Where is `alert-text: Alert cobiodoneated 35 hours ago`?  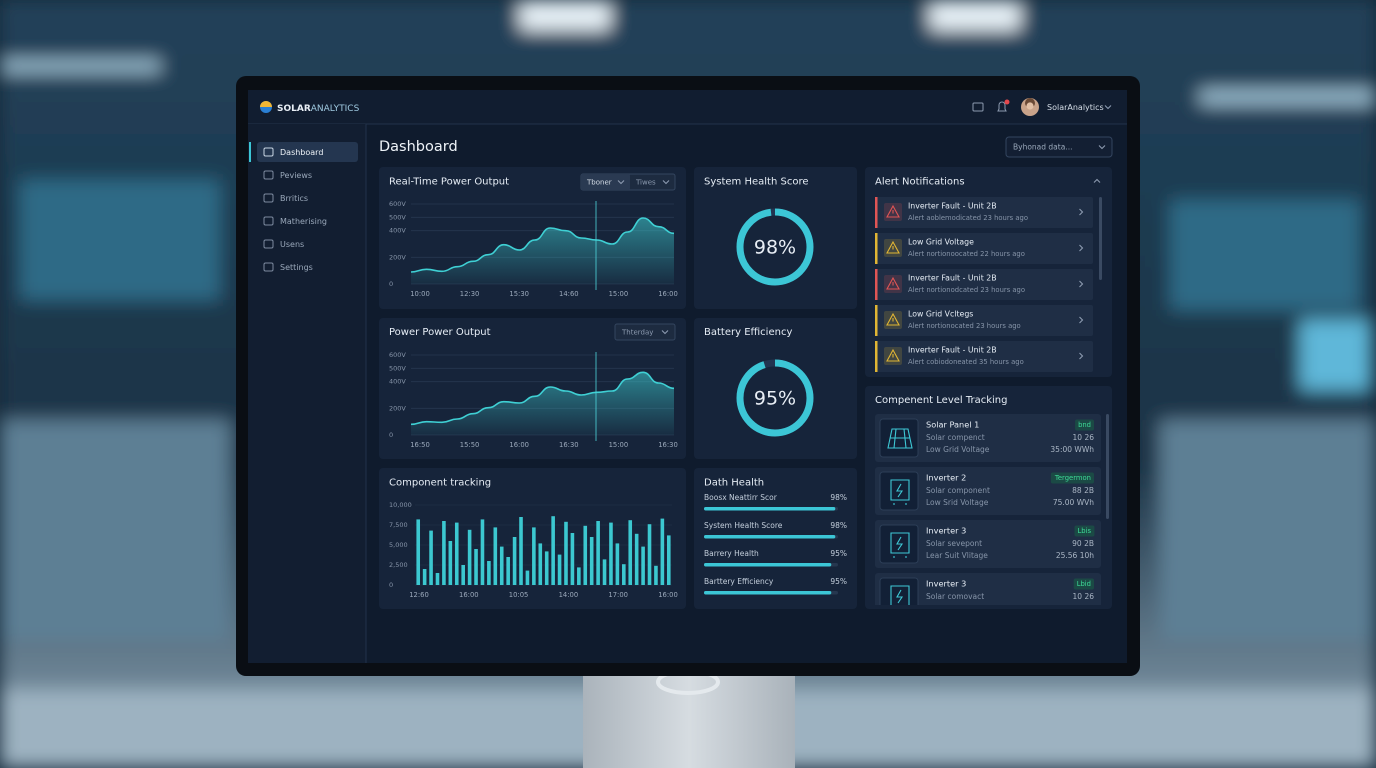 alert-text: Alert cobiodoneated 35 hours ago is located at coordinates (966, 362).